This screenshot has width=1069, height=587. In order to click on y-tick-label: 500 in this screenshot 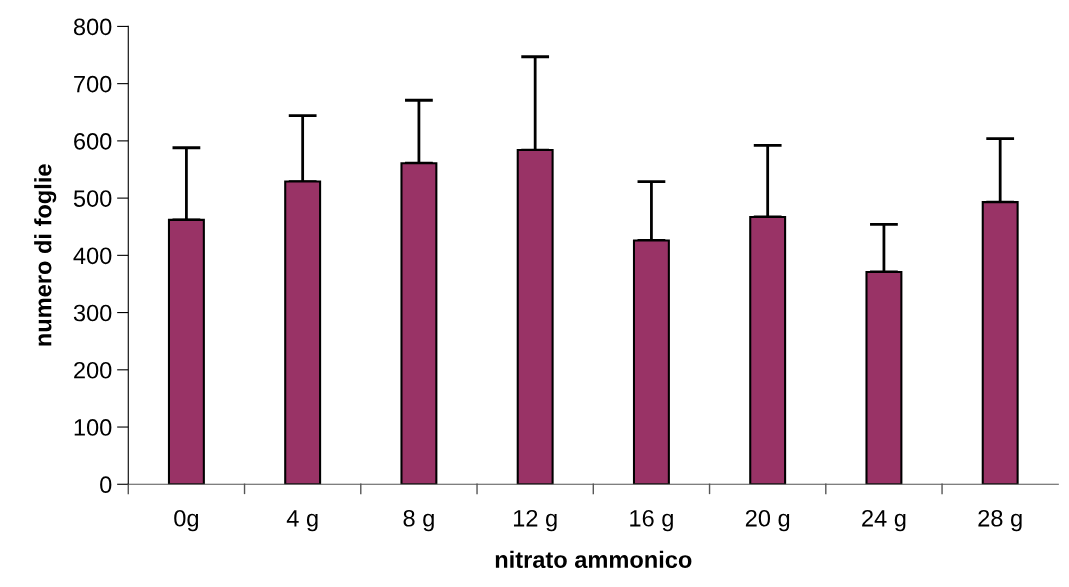, I will do `click(92, 198)`.